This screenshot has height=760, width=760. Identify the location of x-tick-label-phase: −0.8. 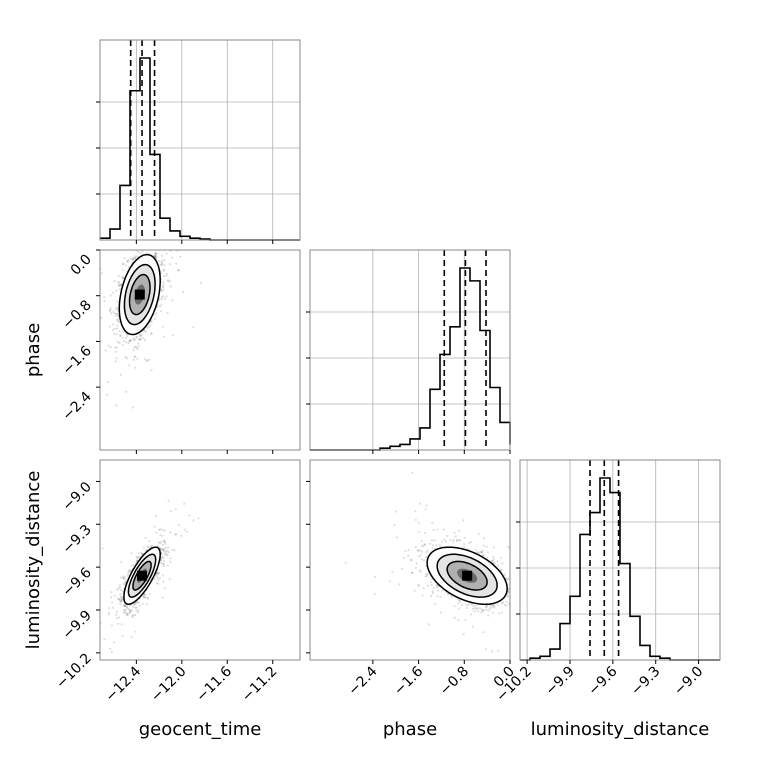
(454, 681).